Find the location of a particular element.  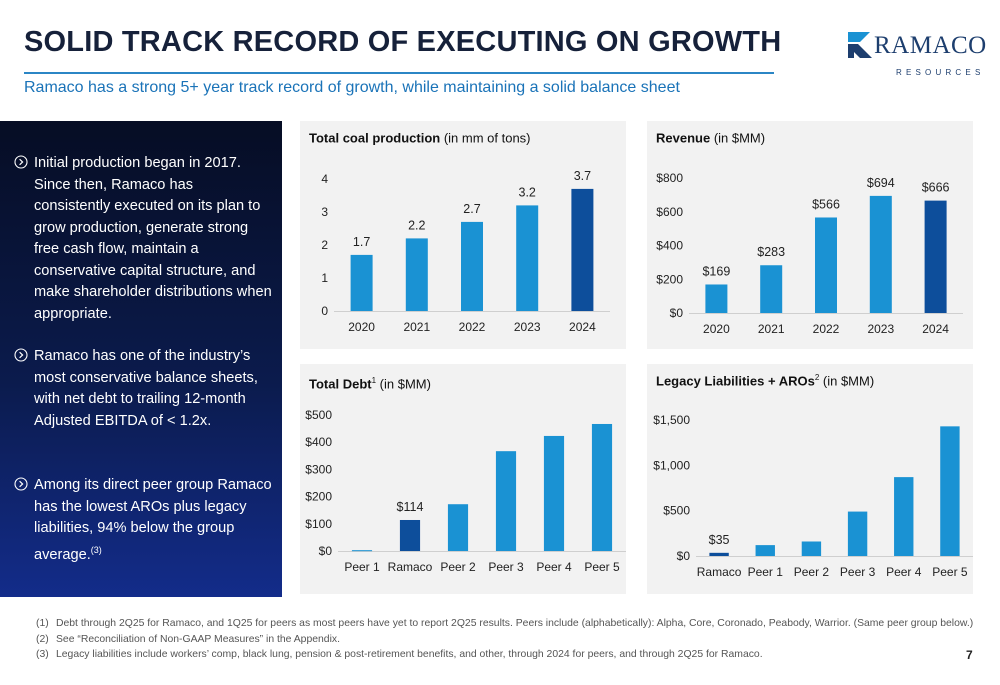

data-label: $666 is located at coordinates (936, 188).